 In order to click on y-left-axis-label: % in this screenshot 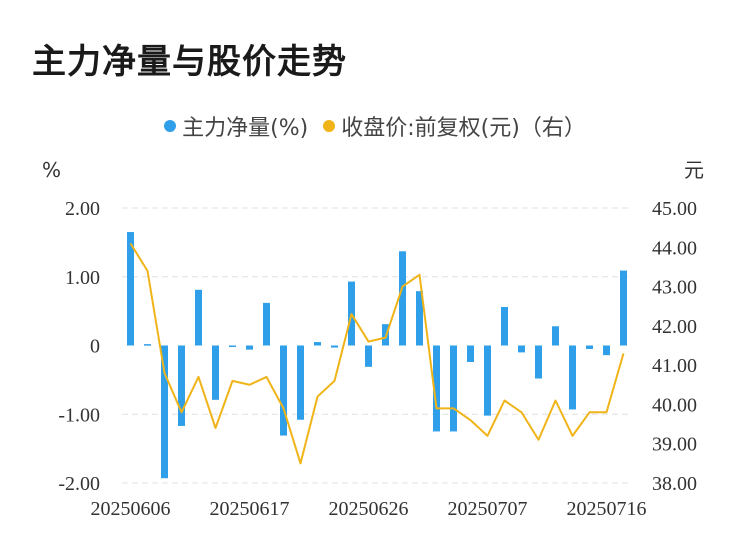, I will do `click(51, 170)`.